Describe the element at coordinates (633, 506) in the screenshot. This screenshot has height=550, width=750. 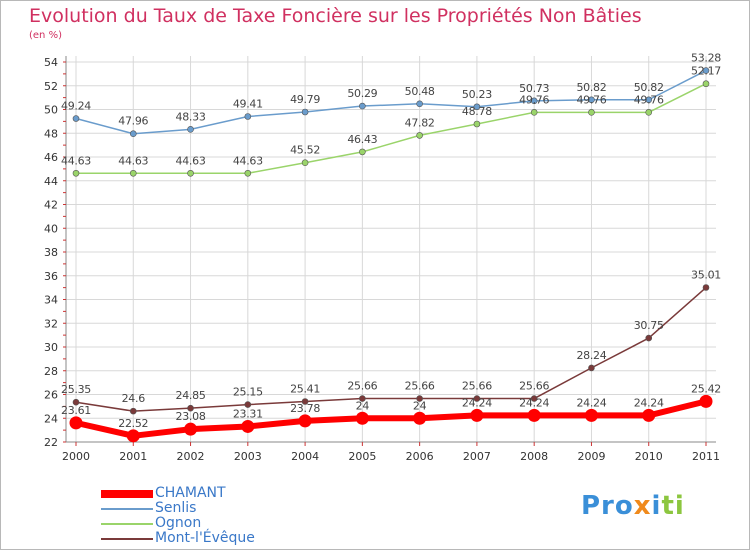
I see `proxiti-logo: Proxiti` at that location.